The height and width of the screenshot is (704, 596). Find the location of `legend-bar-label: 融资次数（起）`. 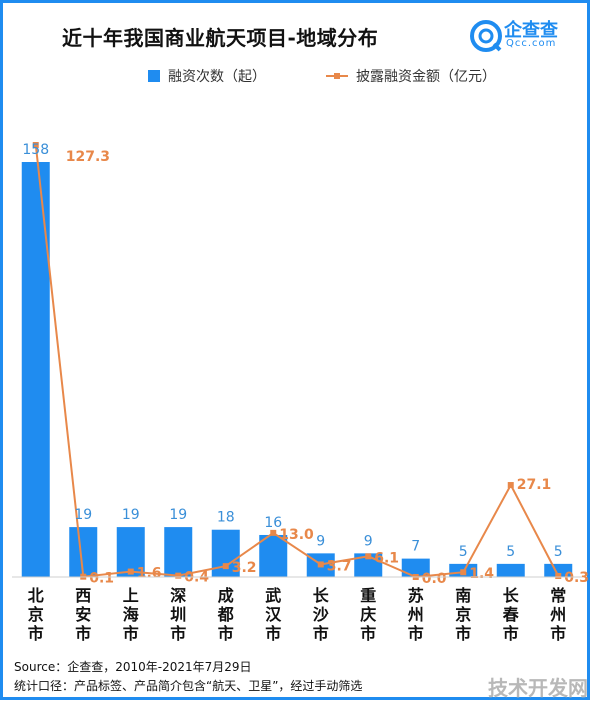

legend-bar-label: 融资次数（起） is located at coordinates (217, 77).